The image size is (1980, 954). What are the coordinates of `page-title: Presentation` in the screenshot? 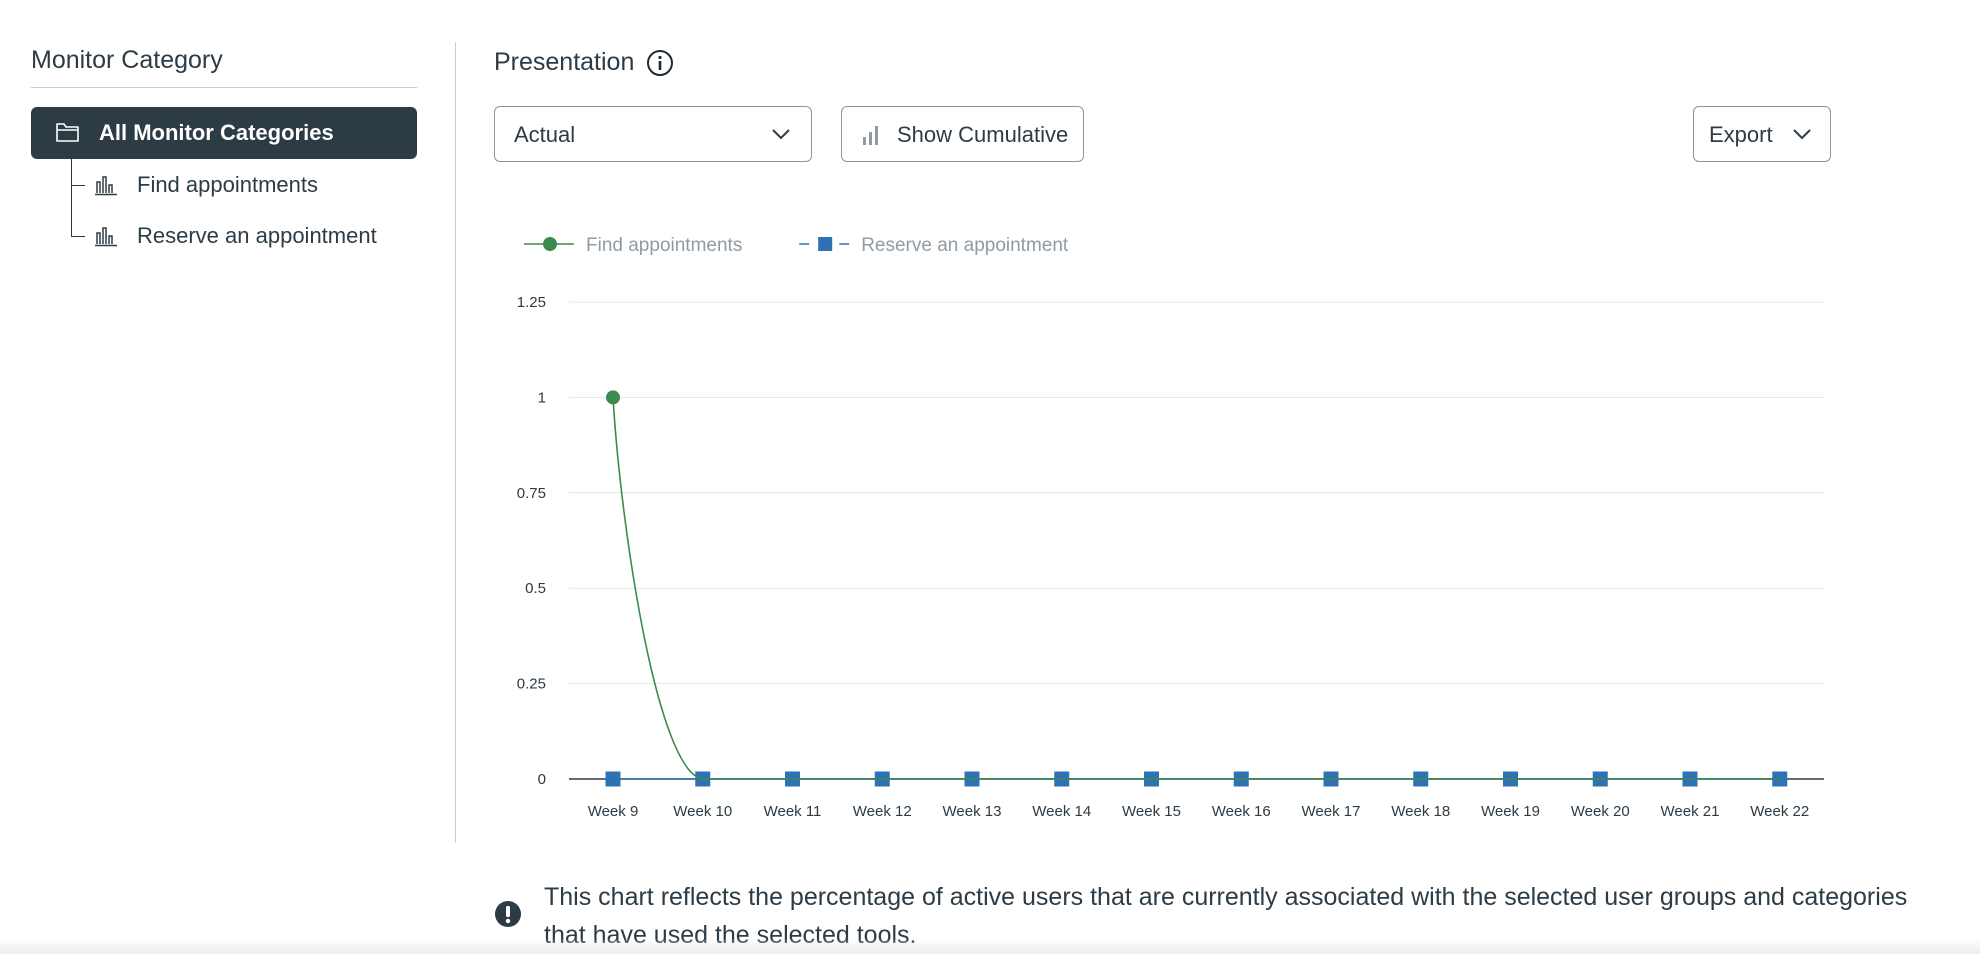 It's located at (564, 62).